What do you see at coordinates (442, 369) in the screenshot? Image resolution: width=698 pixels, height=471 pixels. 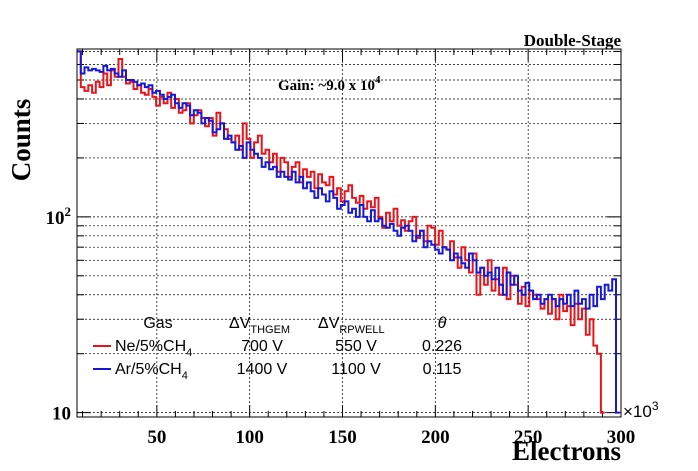 I see `row-ar-theta: 0.115` at bounding box center [442, 369].